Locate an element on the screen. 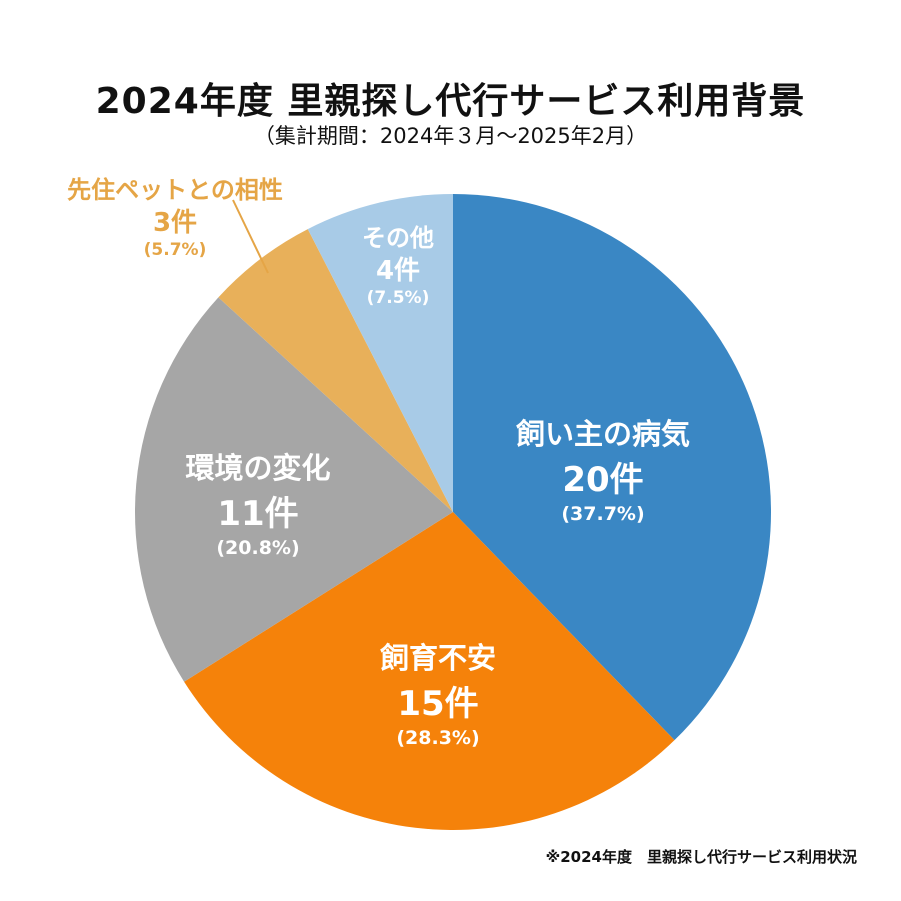  slice-label-other: その他 4件 (7.5%) is located at coordinates (398, 266).